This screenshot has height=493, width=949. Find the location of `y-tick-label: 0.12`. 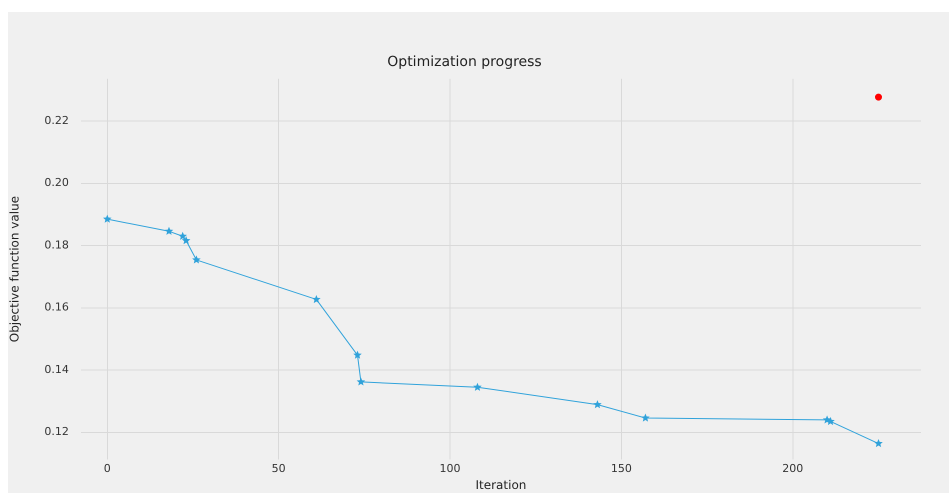

y-tick-label: 0.12 is located at coordinates (56, 431).